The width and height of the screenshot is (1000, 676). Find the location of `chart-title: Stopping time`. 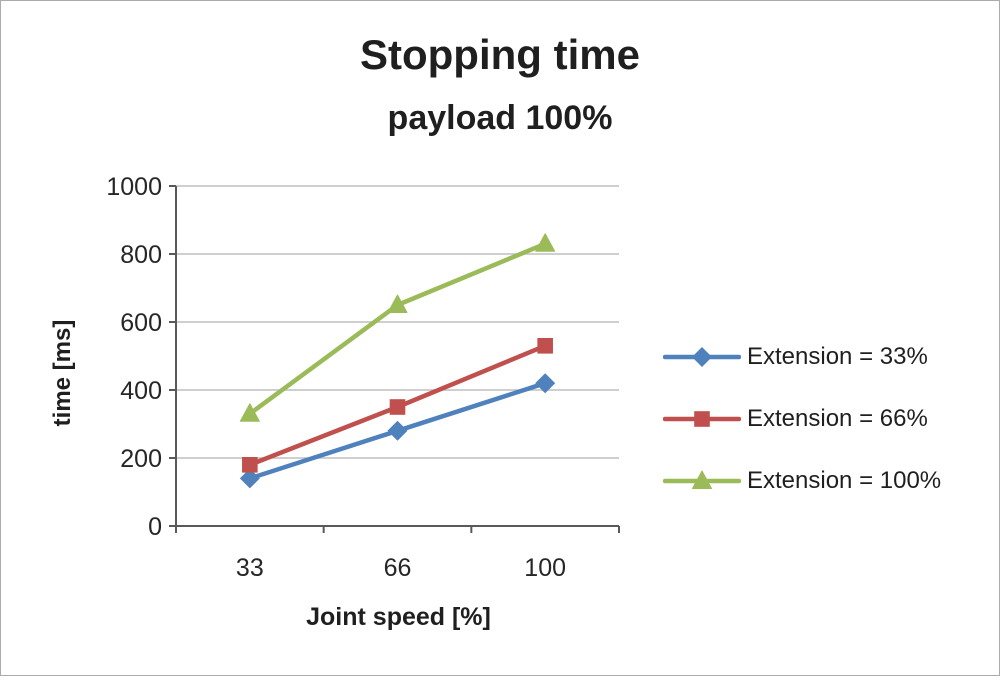

chart-title: Stopping time is located at coordinates (500, 54).